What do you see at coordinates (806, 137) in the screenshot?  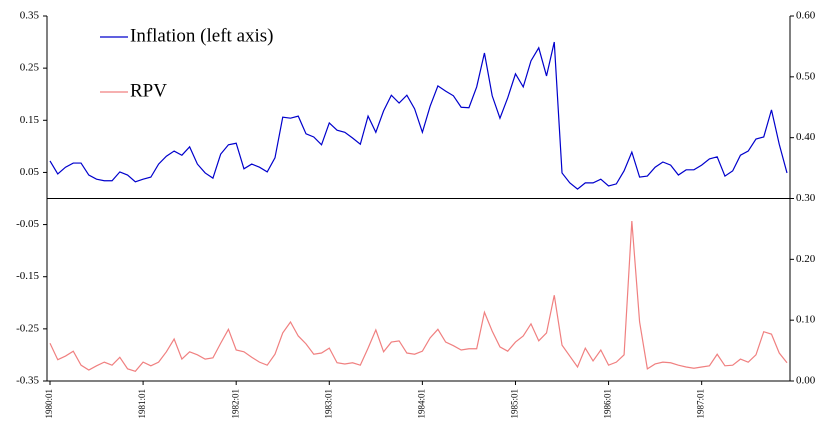 I see `y2-tick-label: 0.40` at bounding box center [806, 137].